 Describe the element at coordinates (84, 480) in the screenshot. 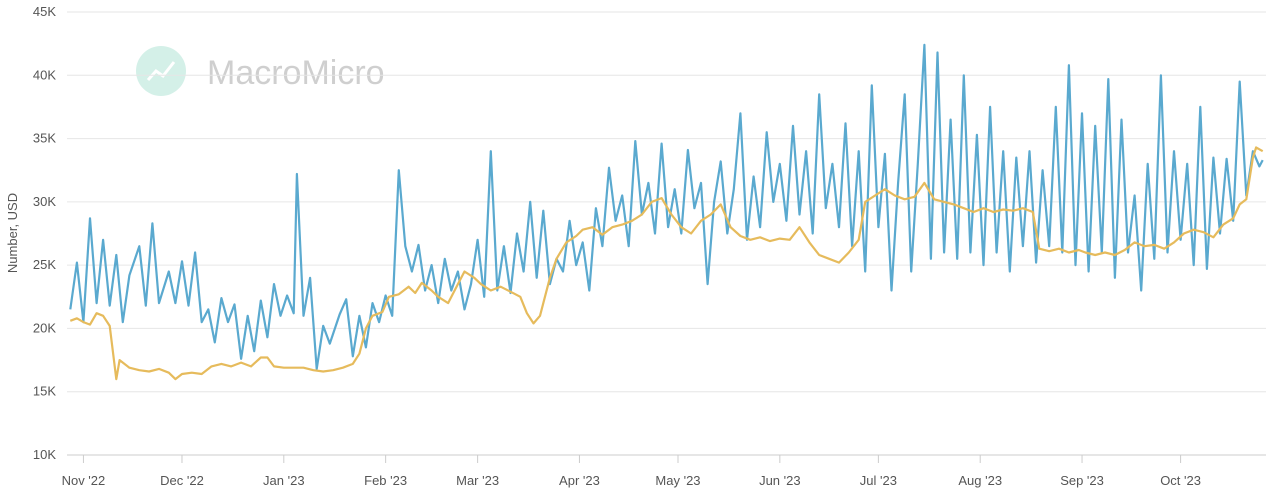

I see `x-tick-label: Nov '22` at that location.